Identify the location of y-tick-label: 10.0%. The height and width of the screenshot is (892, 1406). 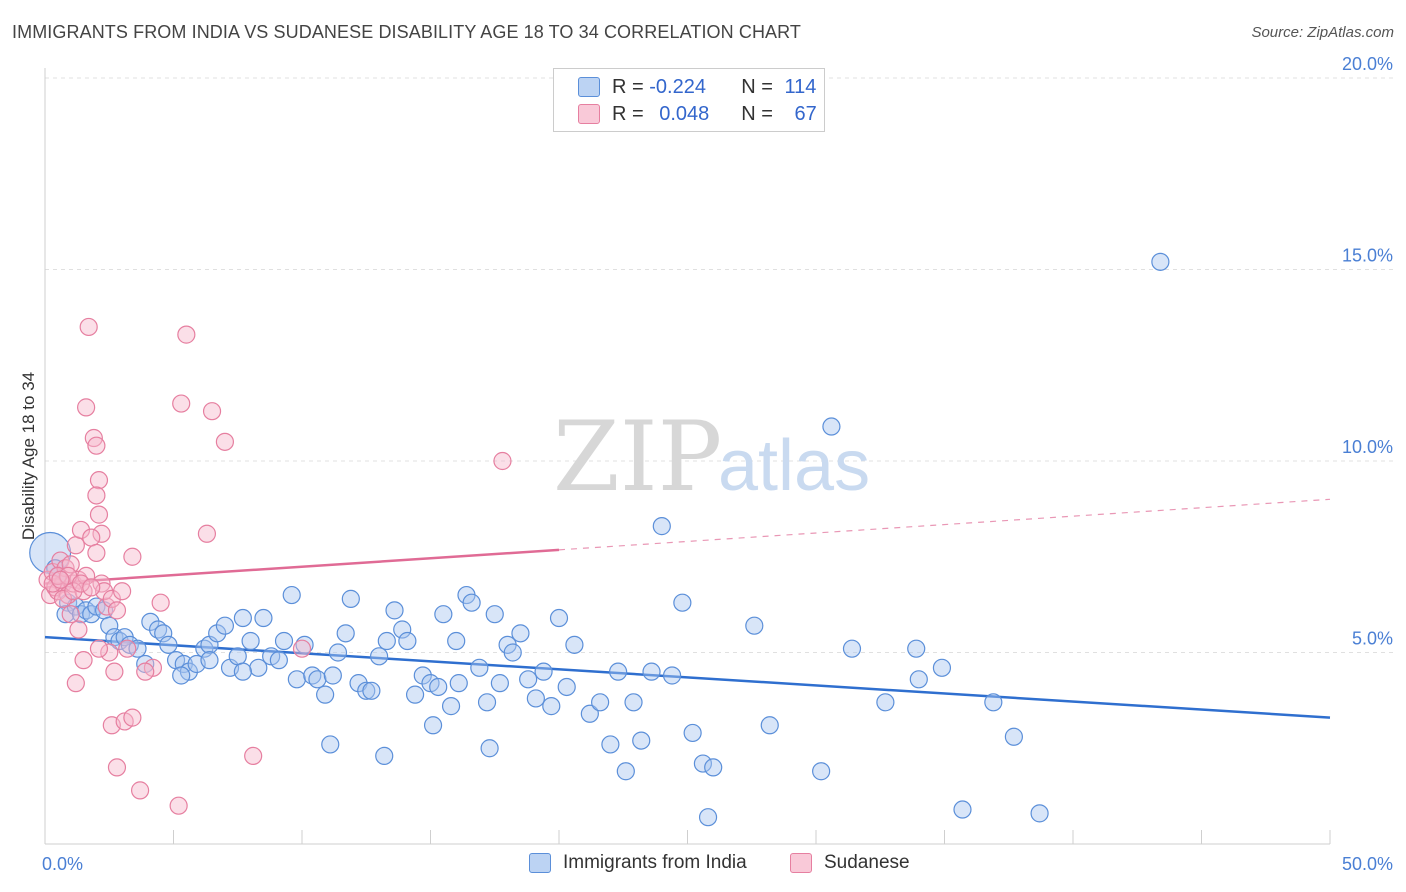
(1367, 447).